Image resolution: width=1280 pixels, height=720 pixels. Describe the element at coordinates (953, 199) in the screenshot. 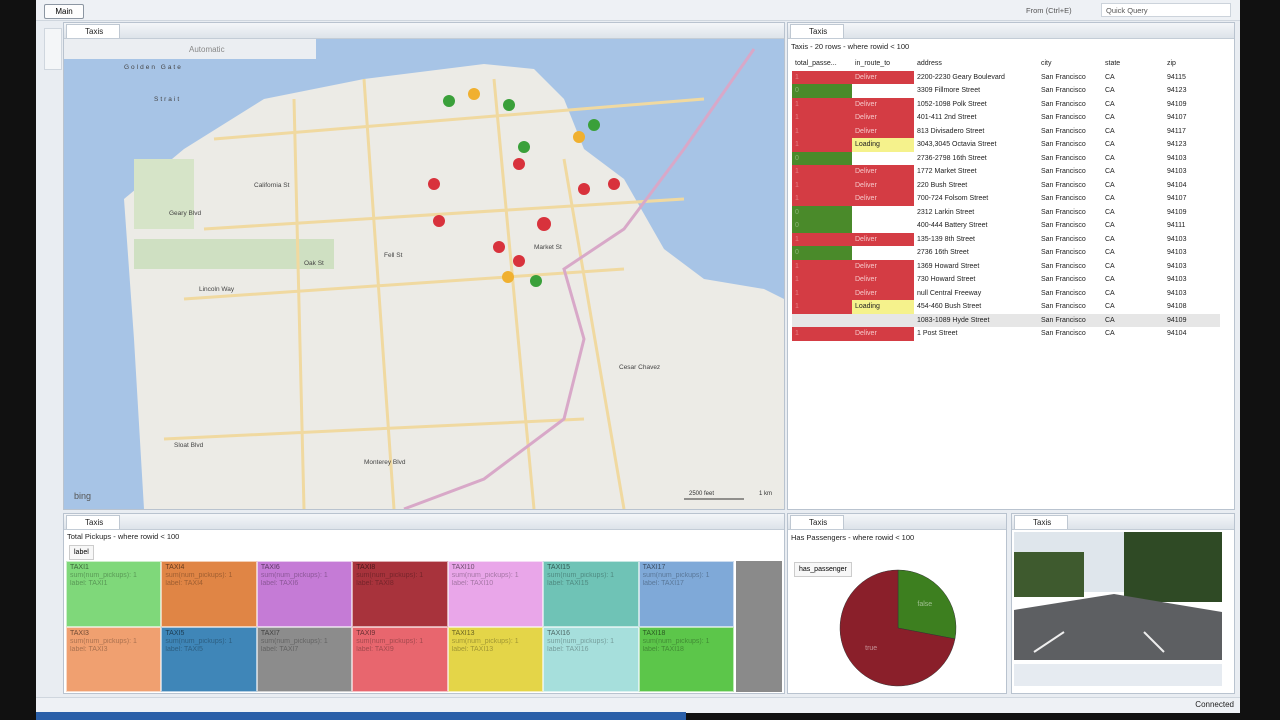

I see `table-cell: 700-724 Folsom Street` at that location.